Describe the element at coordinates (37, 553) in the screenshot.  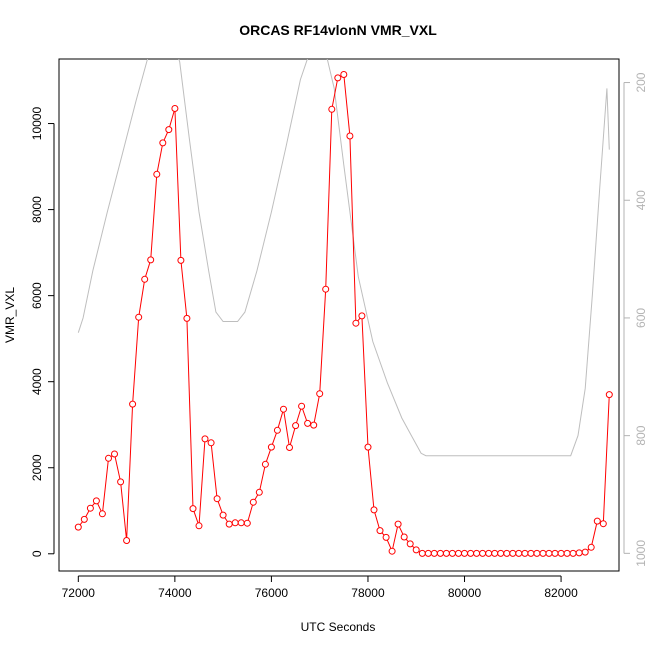
I see `y-tick-label: 0` at that location.